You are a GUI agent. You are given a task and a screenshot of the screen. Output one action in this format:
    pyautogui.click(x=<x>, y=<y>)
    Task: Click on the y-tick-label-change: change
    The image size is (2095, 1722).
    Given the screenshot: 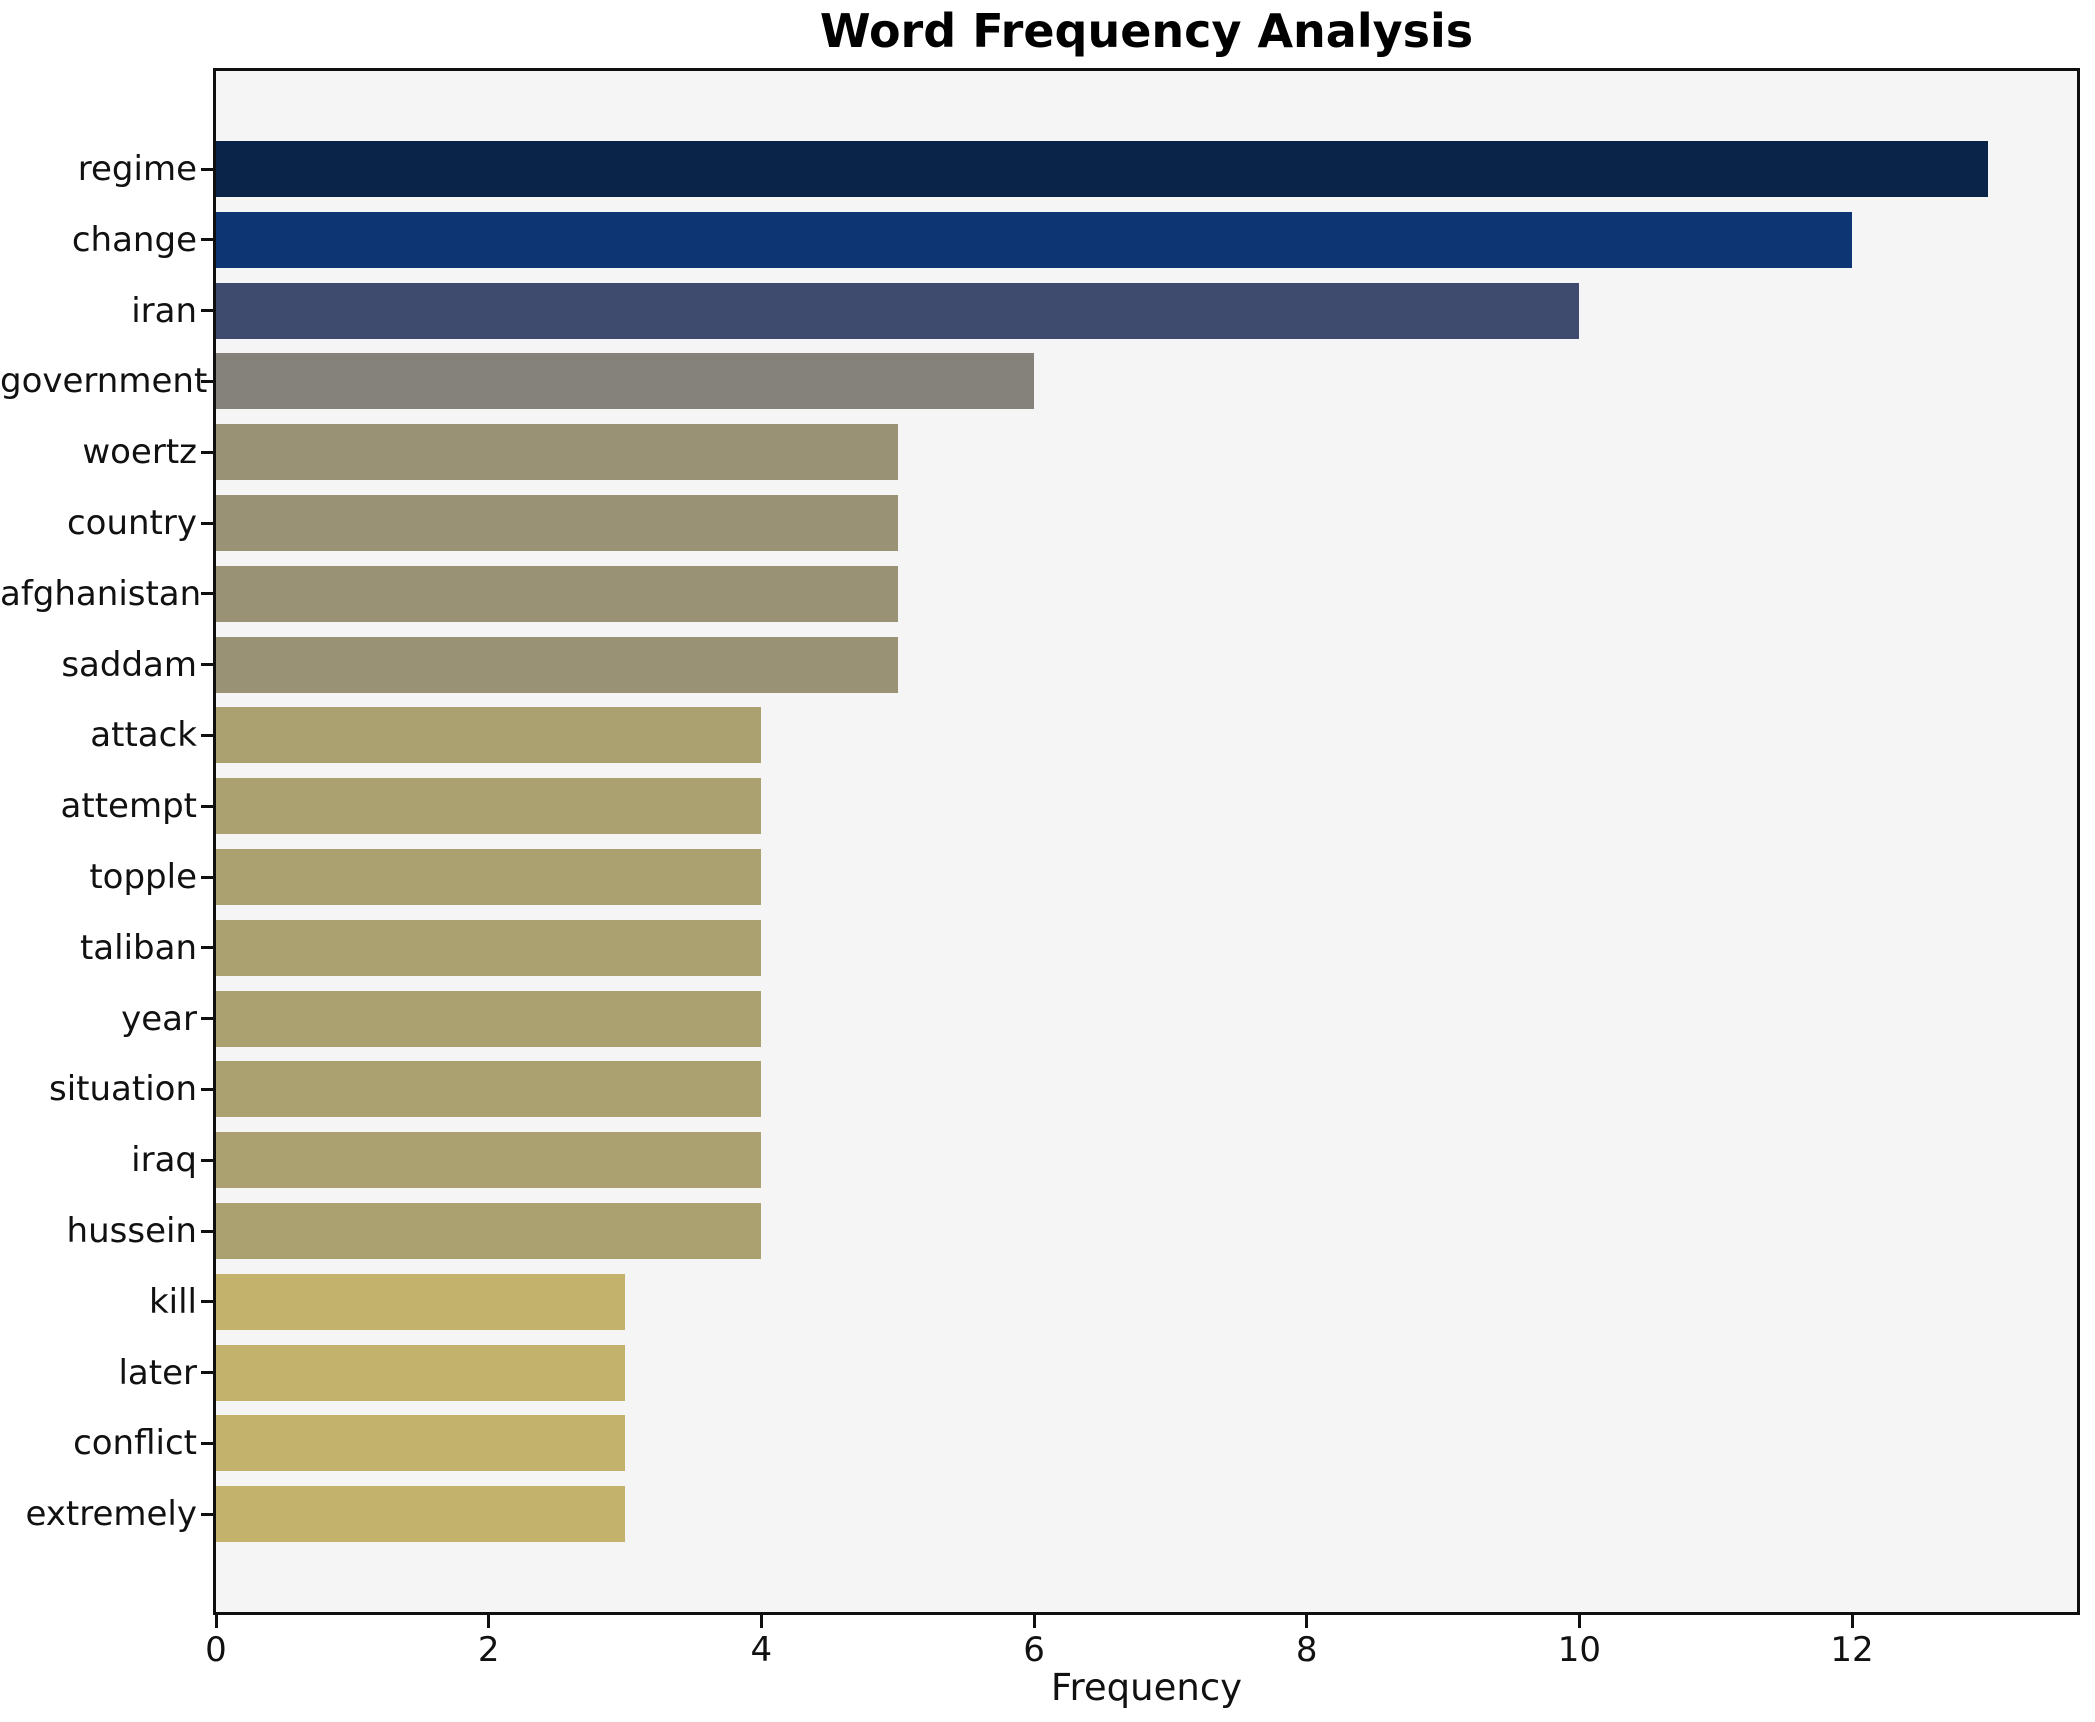 What is the action you would take?
    pyautogui.click(x=134, y=239)
    